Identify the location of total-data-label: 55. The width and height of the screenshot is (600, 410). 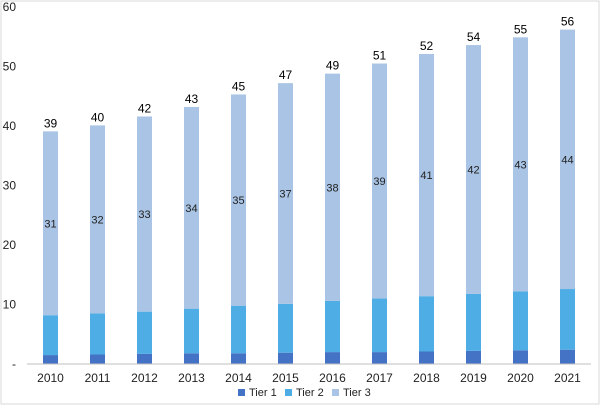
(521, 29).